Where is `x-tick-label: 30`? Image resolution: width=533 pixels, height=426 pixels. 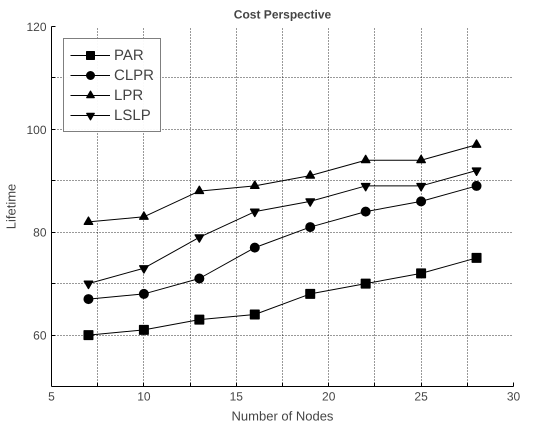
x-tick-label: 30 is located at coordinates (513, 397).